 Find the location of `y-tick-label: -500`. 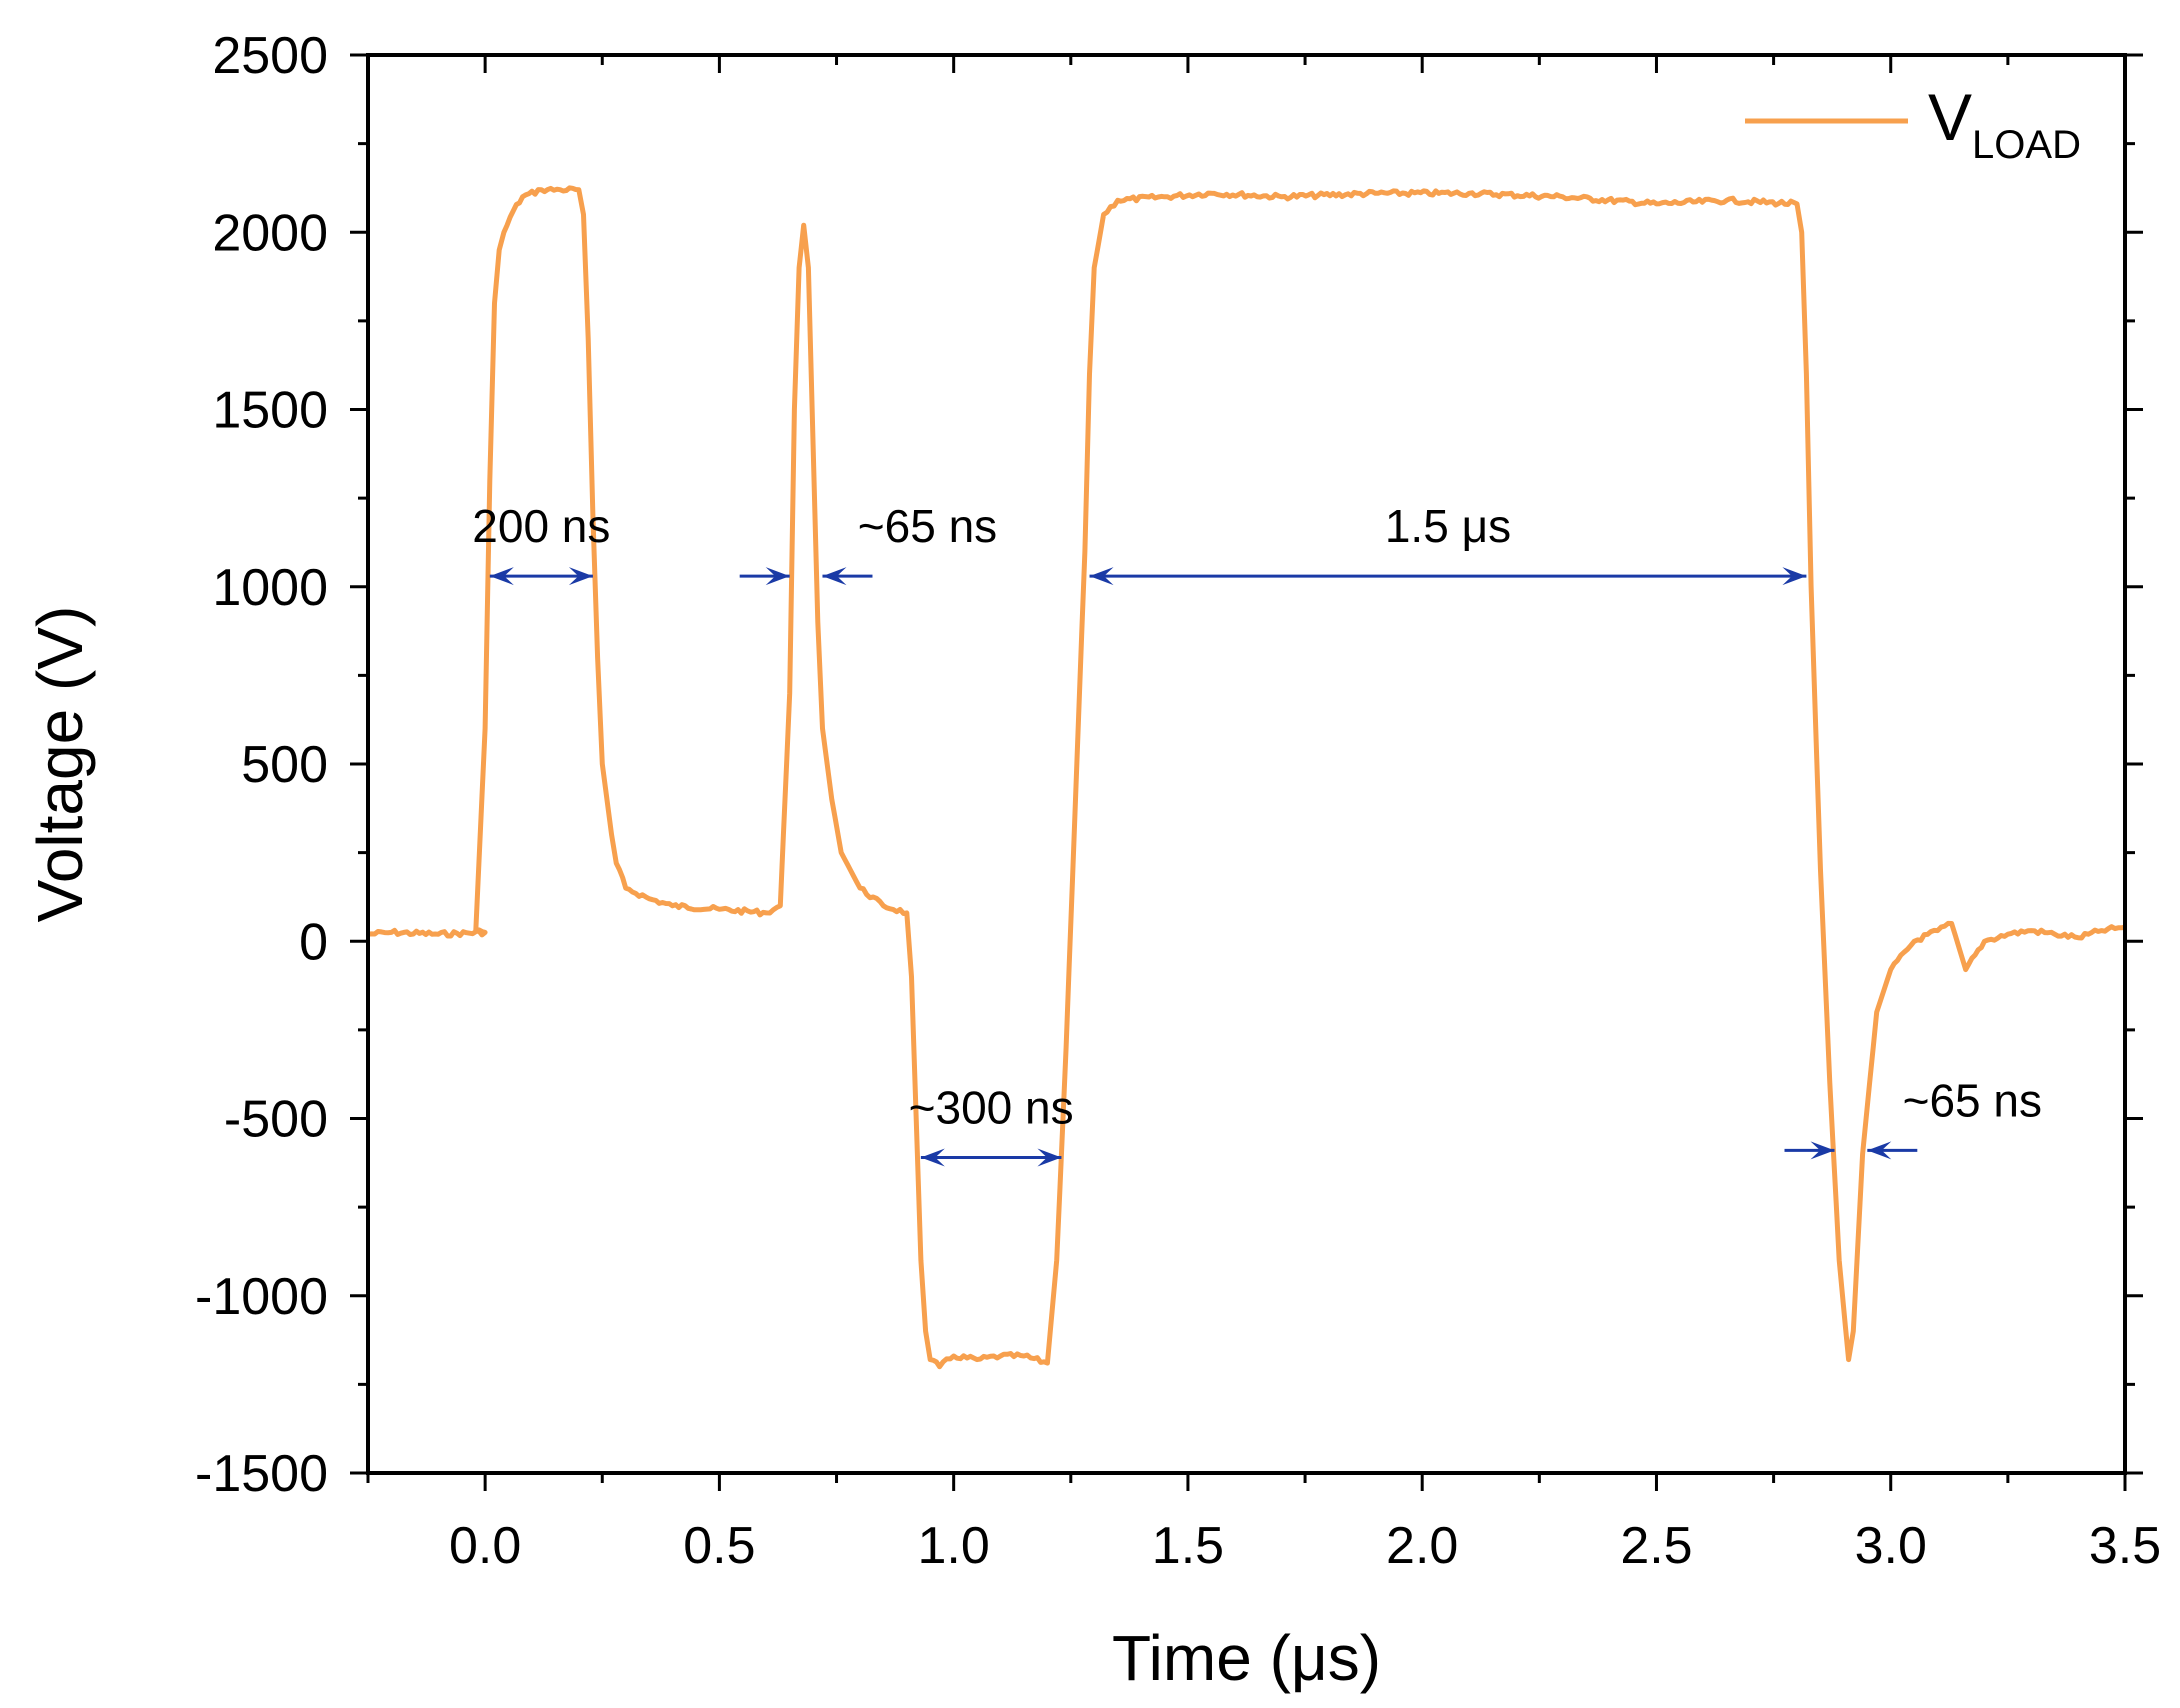

y-tick-label: -500 is located at coordinates (276, 1120).